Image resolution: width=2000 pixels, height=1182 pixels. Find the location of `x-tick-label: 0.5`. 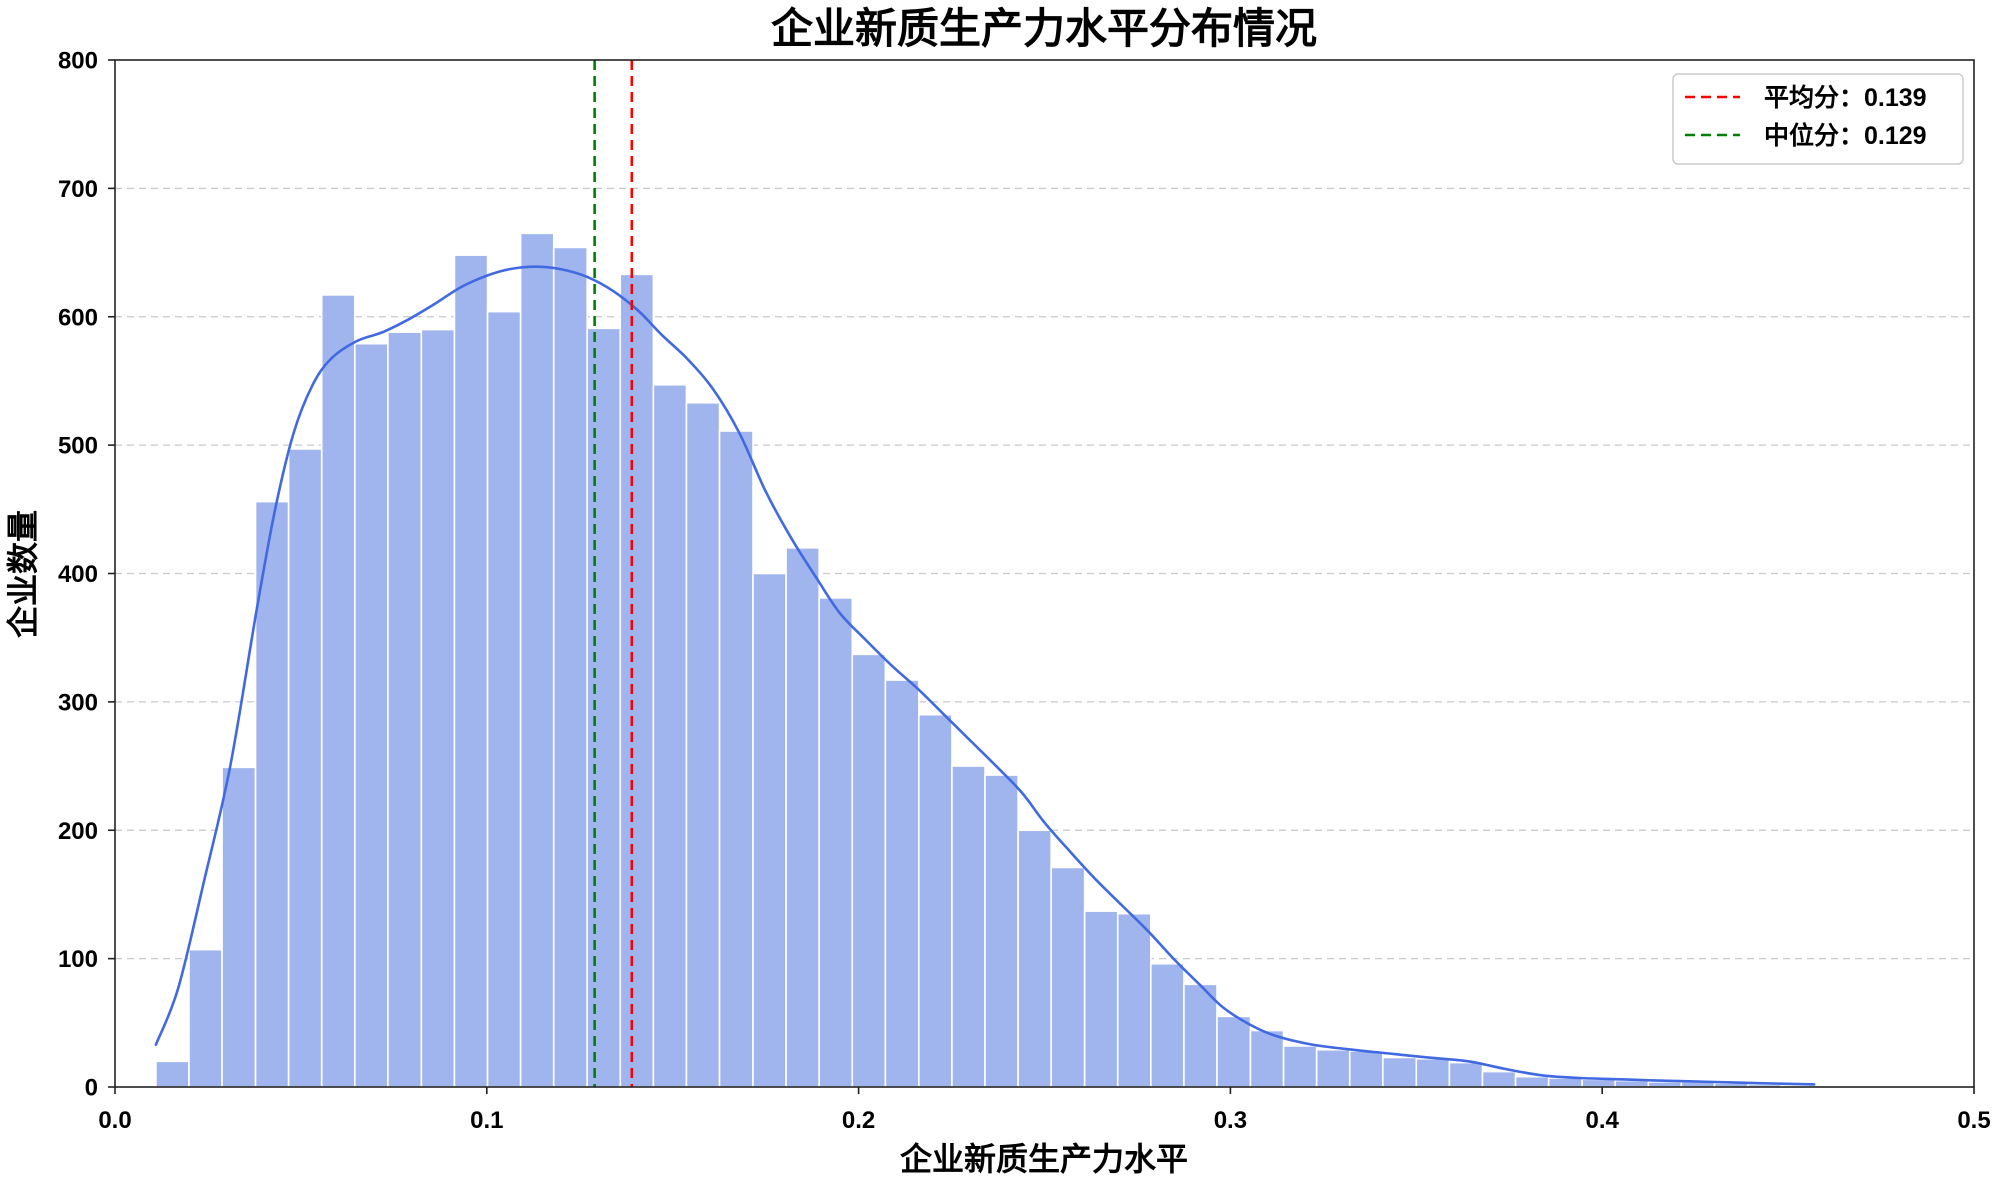

x-tick-label: 0.5 is located at coordinates (1973, 1120).